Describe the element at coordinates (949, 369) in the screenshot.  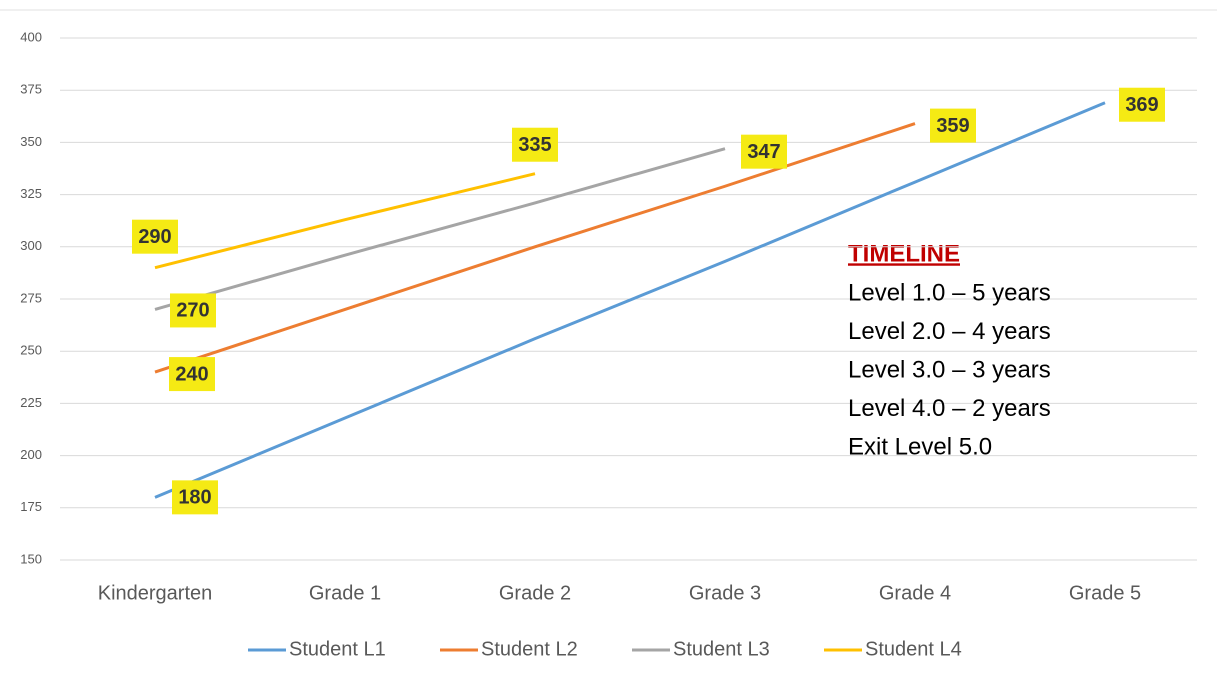
I see `annotation-line: Level 3.0 – 3 years` at that location.